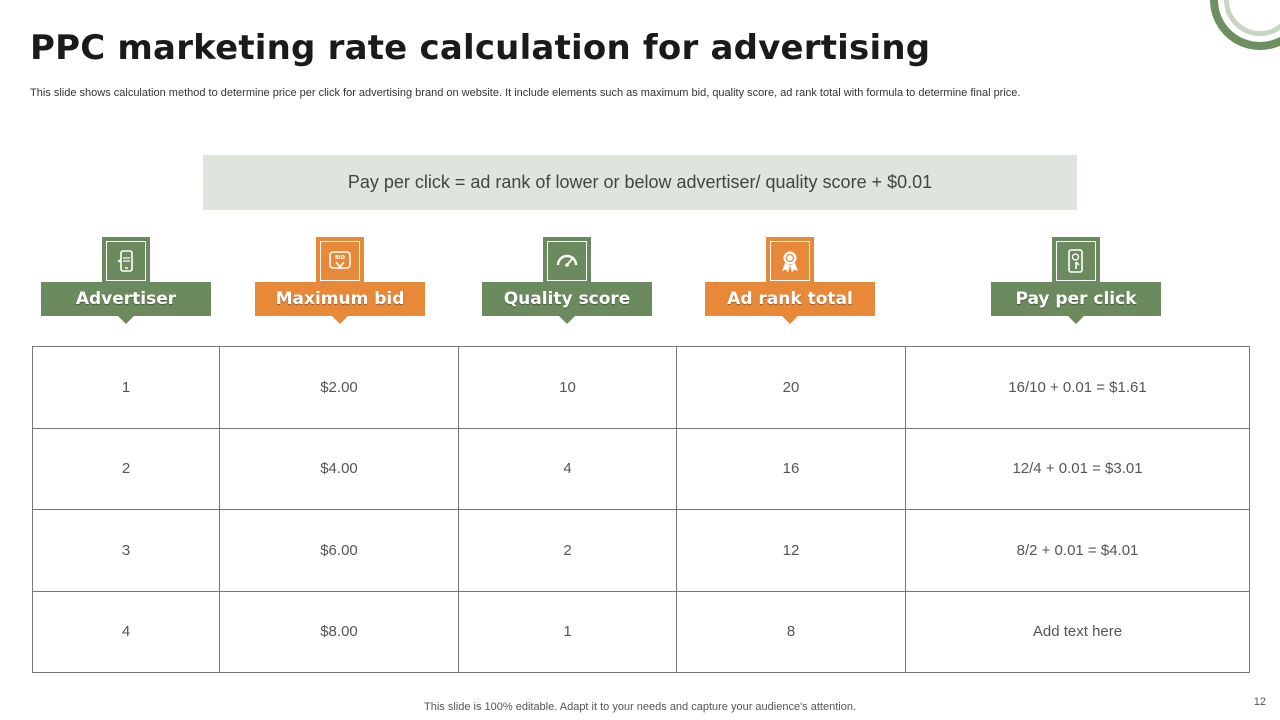 The image size is (1280, 720). Describe the element at coordinates (126, 303) in the screenshot. I see `header-label: Advertiser` at that location.